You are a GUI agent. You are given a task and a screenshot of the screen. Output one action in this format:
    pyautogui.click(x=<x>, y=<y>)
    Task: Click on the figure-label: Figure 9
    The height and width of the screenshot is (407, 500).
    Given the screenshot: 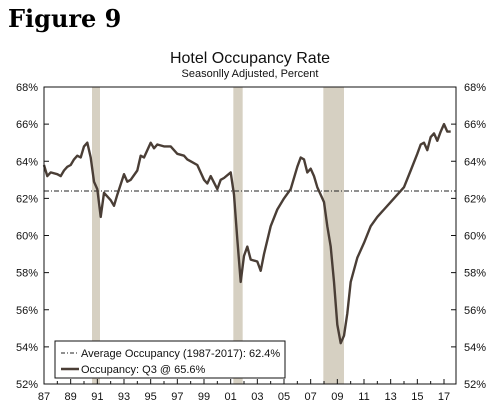 What is the action you would take?
    pyautogui.click(x=65, y=18)
    